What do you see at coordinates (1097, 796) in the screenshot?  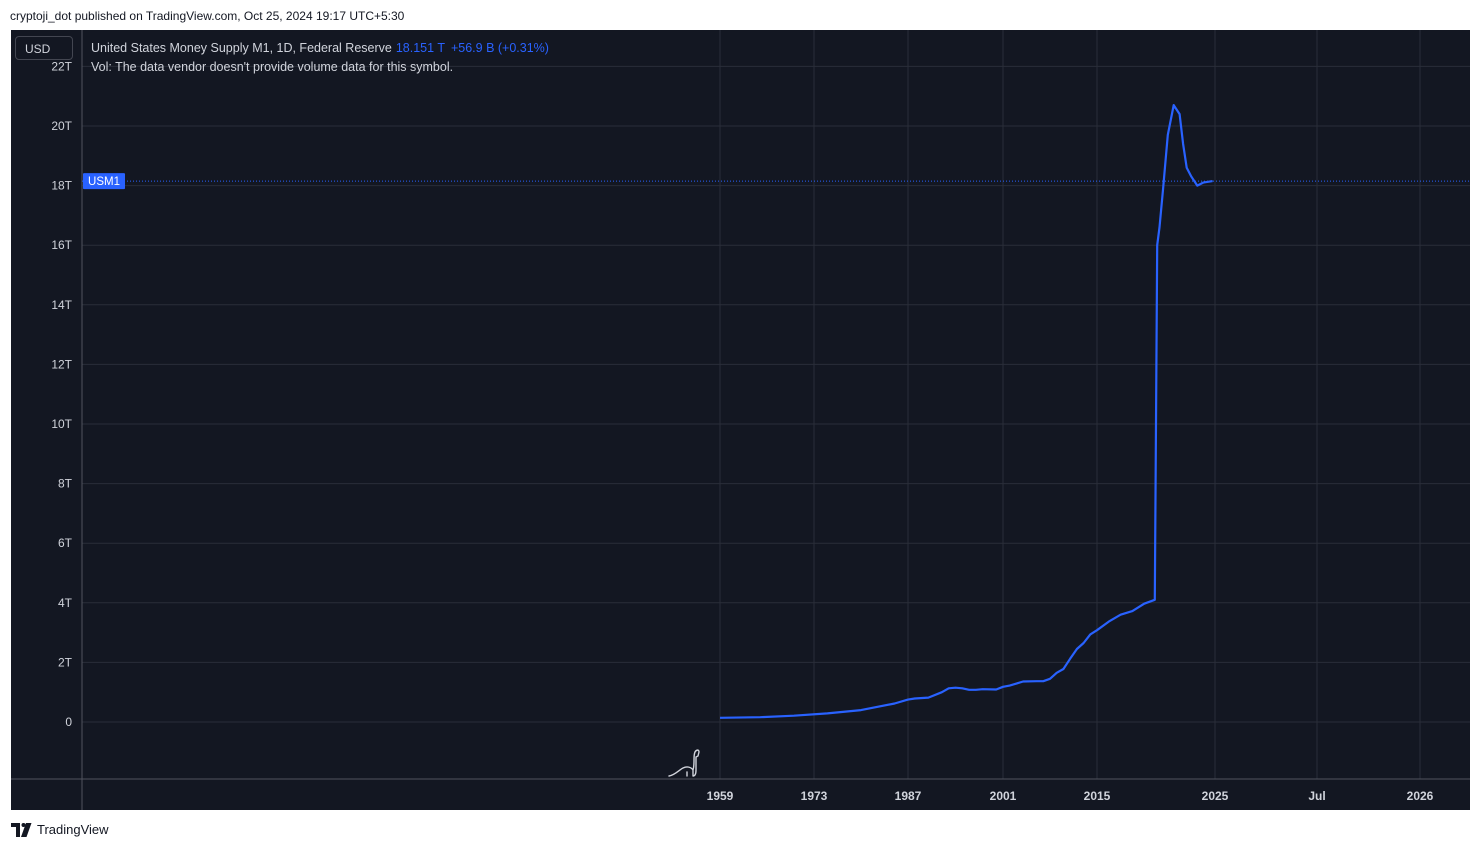 I see `x-tick-label: 2015` at bounding box center [1097, 796].